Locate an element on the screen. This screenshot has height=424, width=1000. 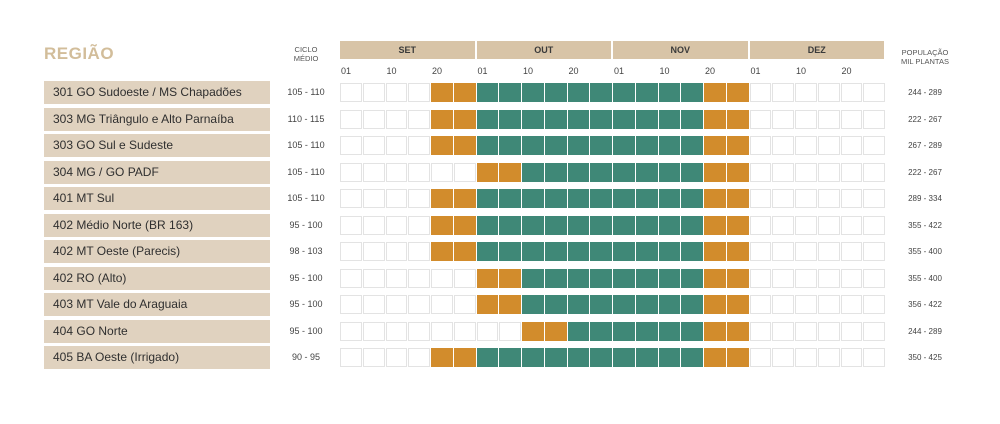
pop-header-line-1: POPULAÇÃO is located at coordinates (925, 52).